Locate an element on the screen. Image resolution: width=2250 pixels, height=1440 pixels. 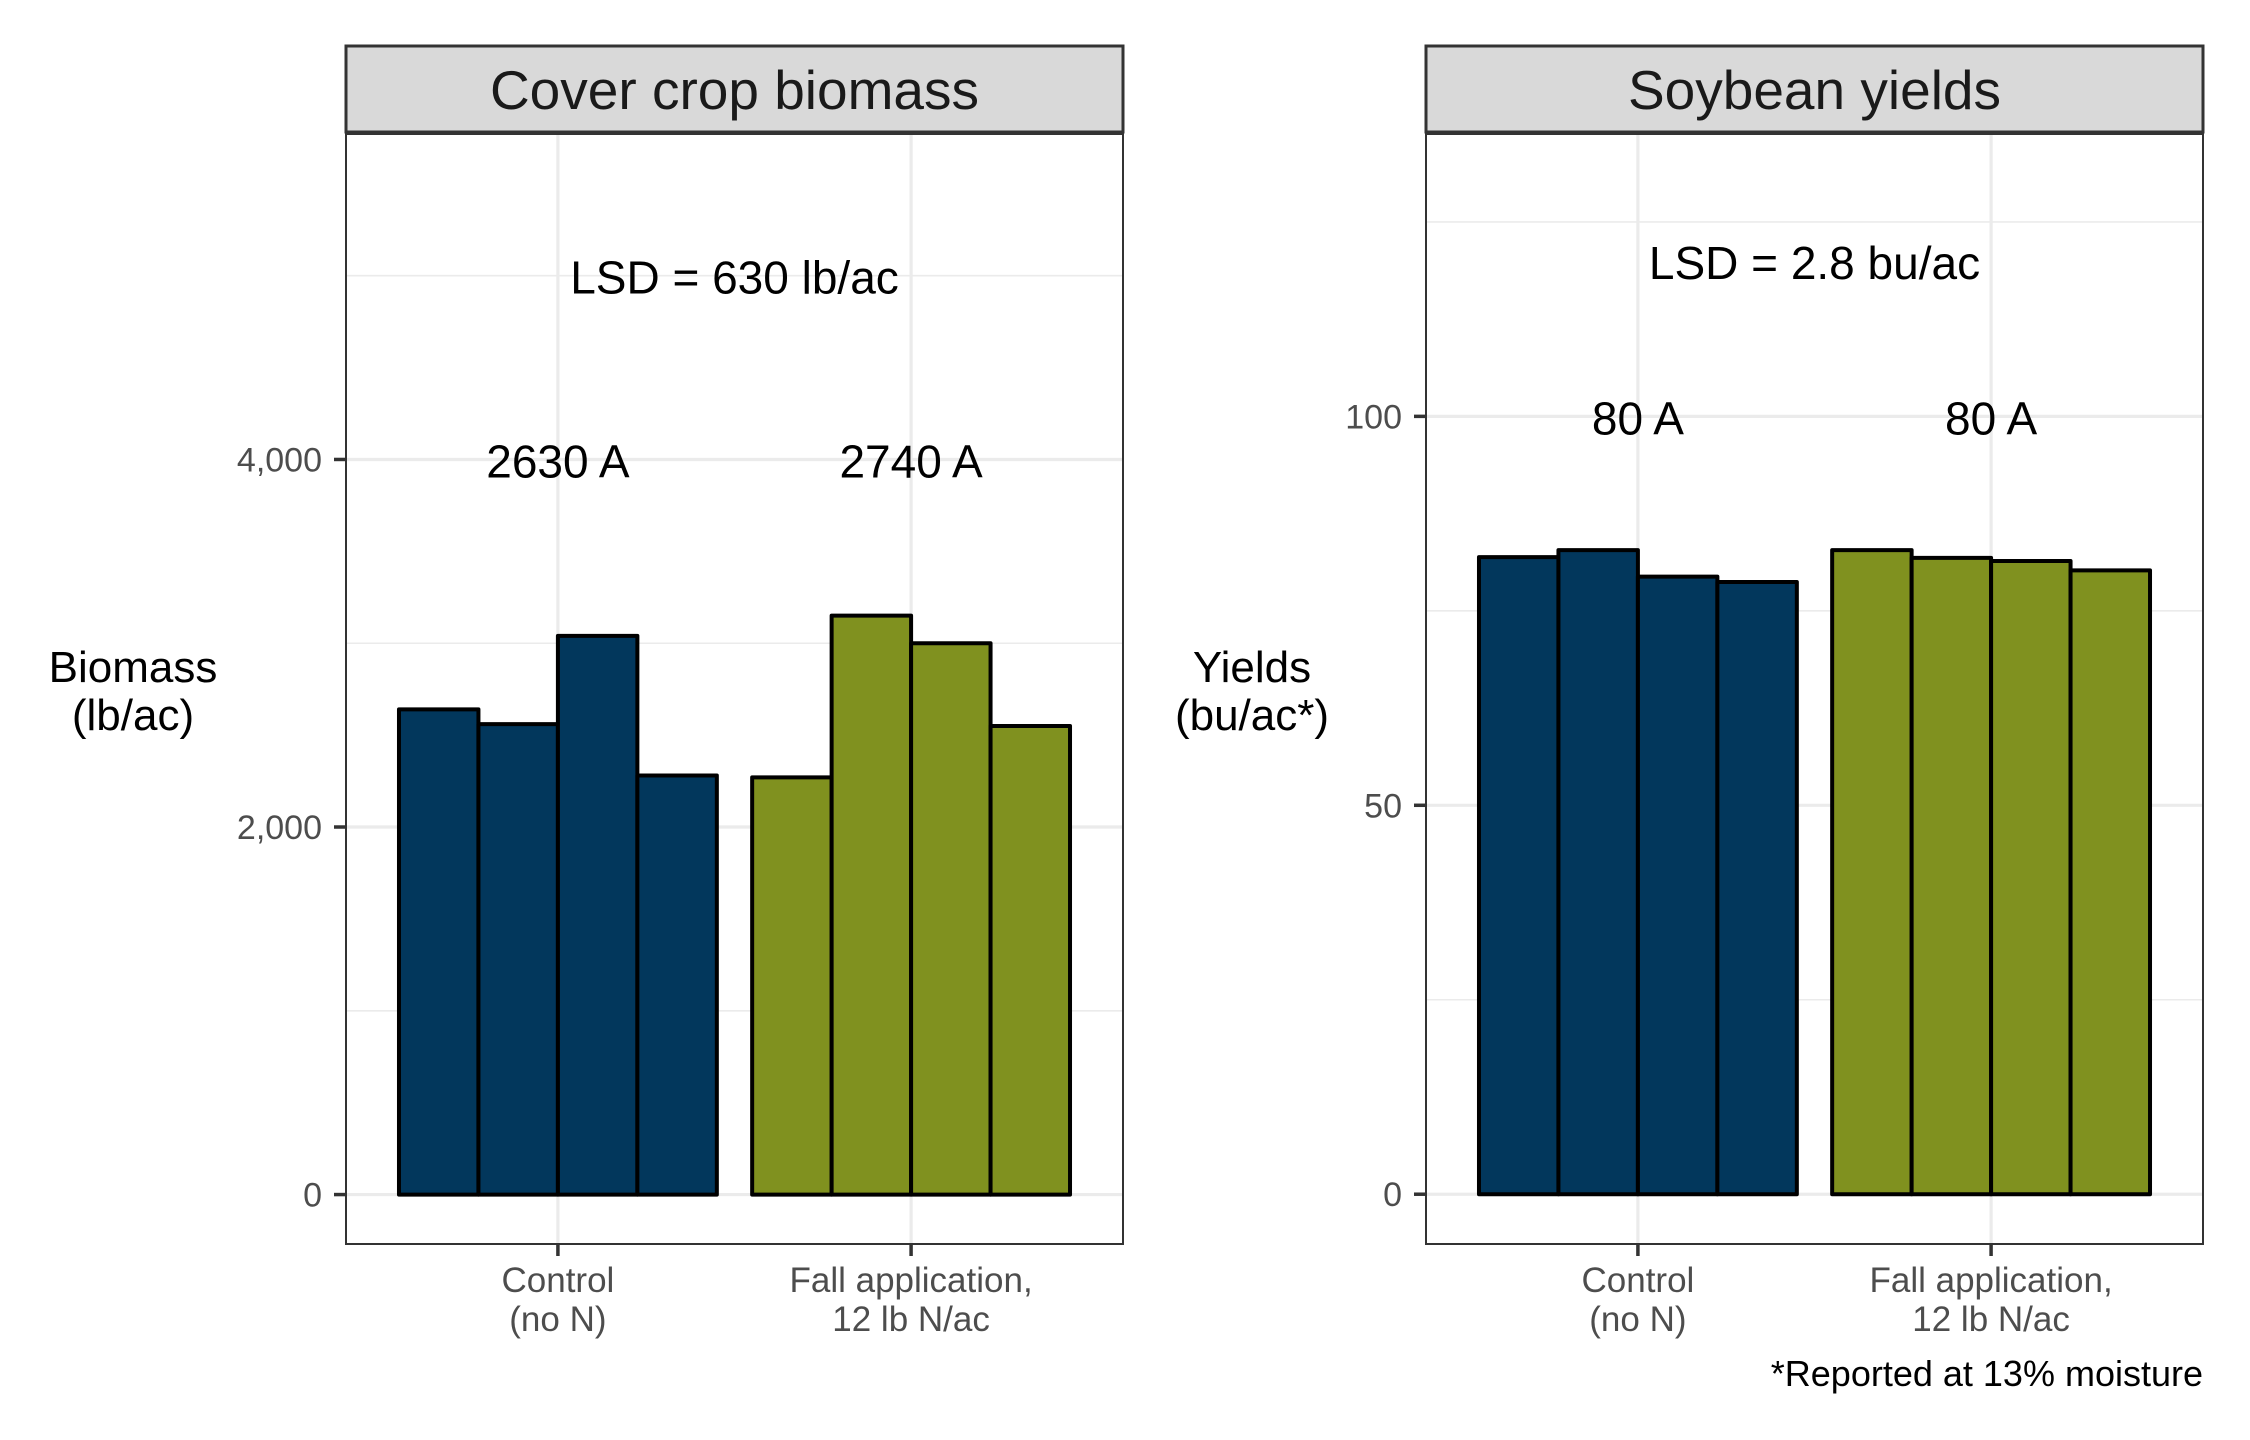
footnote: *Reported at 13% moisture is located at coordinates (1987, 1373).